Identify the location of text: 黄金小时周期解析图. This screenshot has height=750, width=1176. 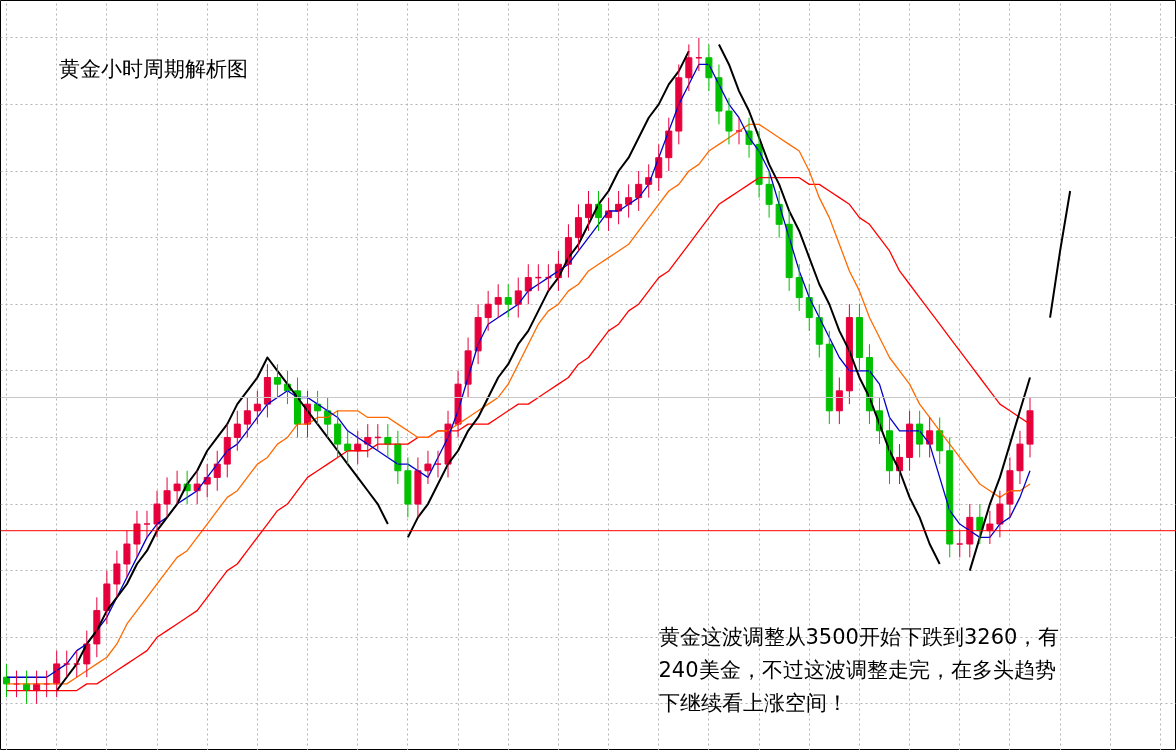
(153, 68).